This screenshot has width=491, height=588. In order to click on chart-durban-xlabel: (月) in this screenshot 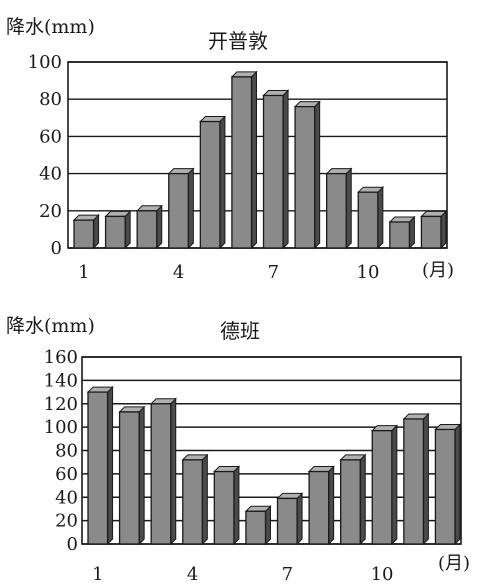, I will do `click(454, 563)`.